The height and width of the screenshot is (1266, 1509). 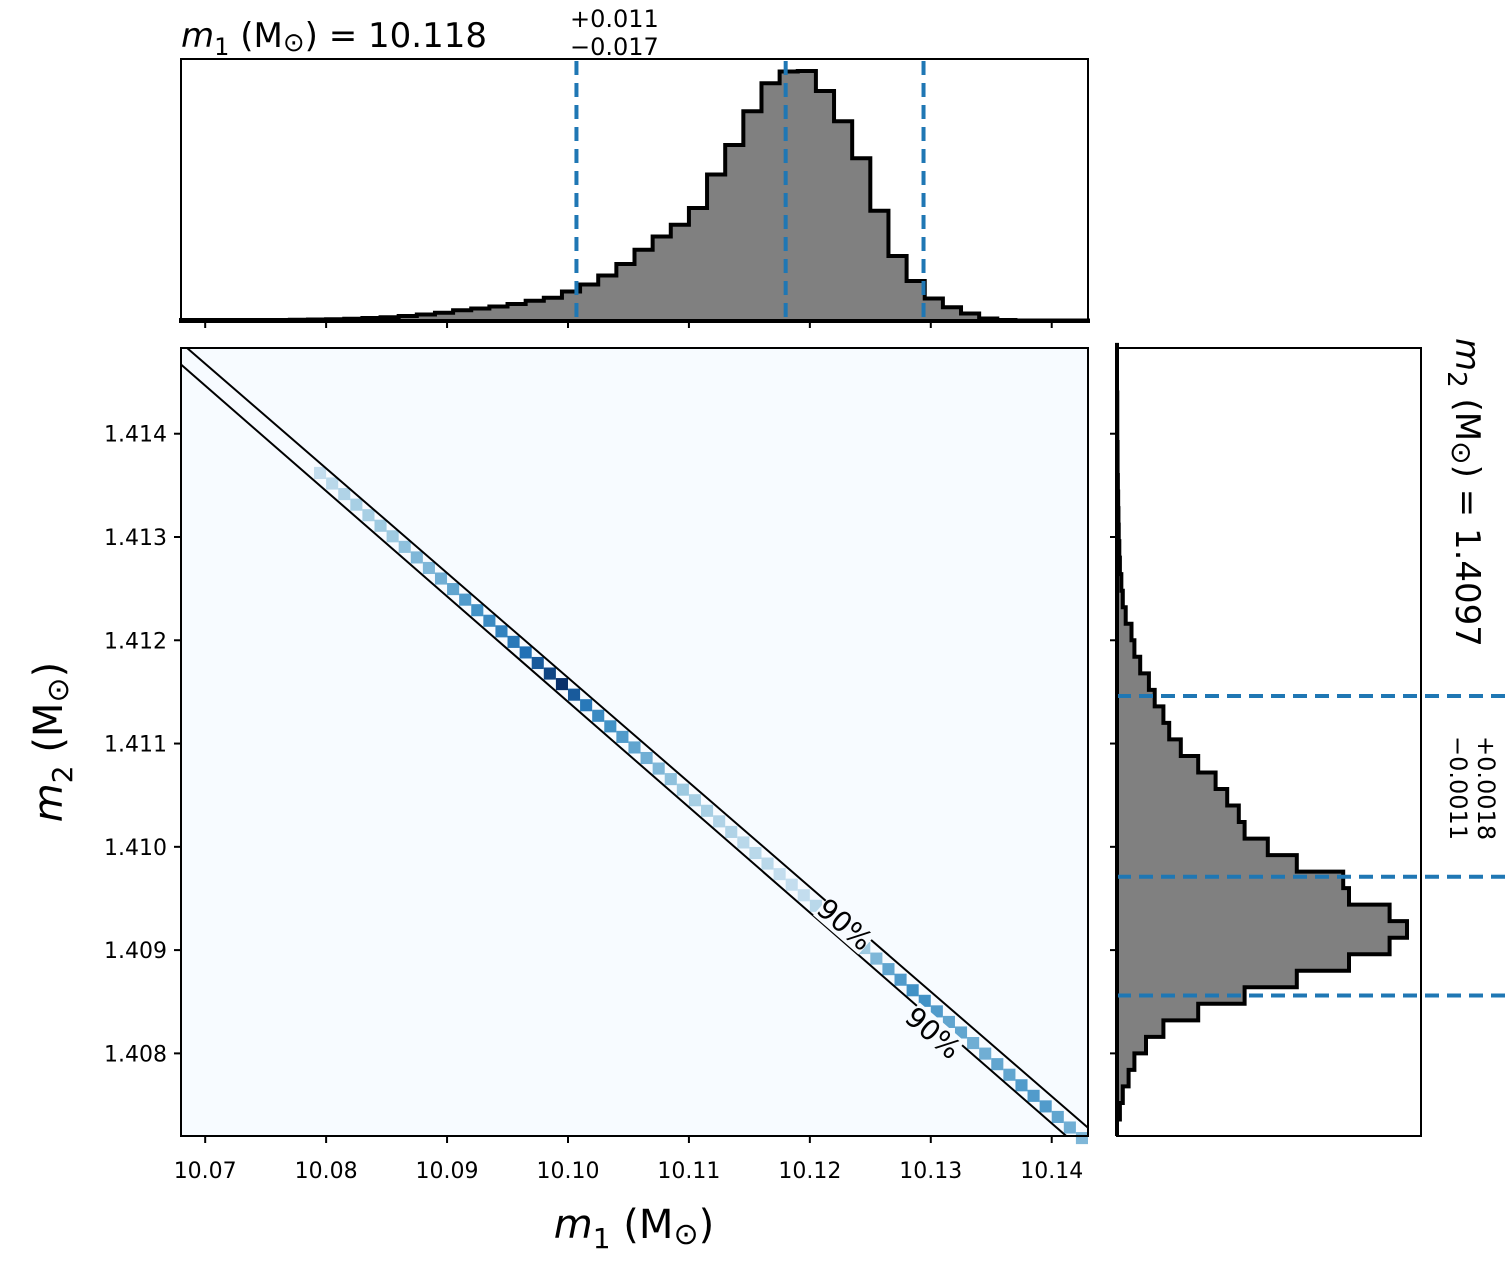 What do you see at coordinates (1113, 743) in the screenshot?
I see `m2-marginal-ticks` at bounding box center [1113, 743].